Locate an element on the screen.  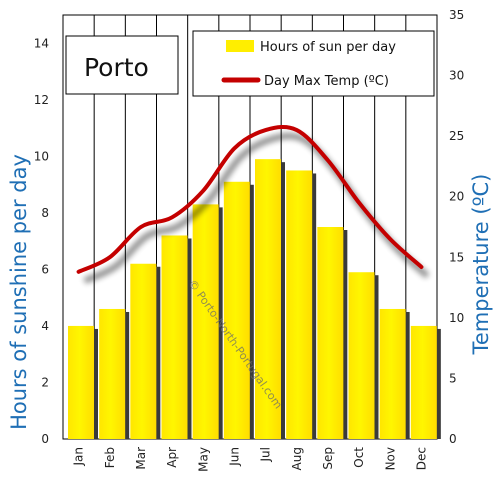
month-label: Jun is located at coordinates (234, 457).